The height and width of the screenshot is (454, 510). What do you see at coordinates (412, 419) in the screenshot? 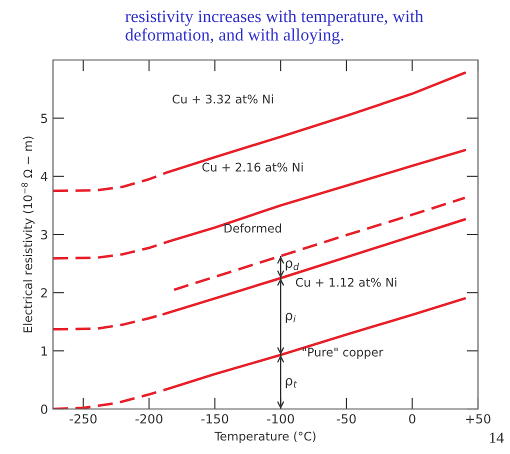
I see `x-tick-label: 0` at bounding box center [412, 419].